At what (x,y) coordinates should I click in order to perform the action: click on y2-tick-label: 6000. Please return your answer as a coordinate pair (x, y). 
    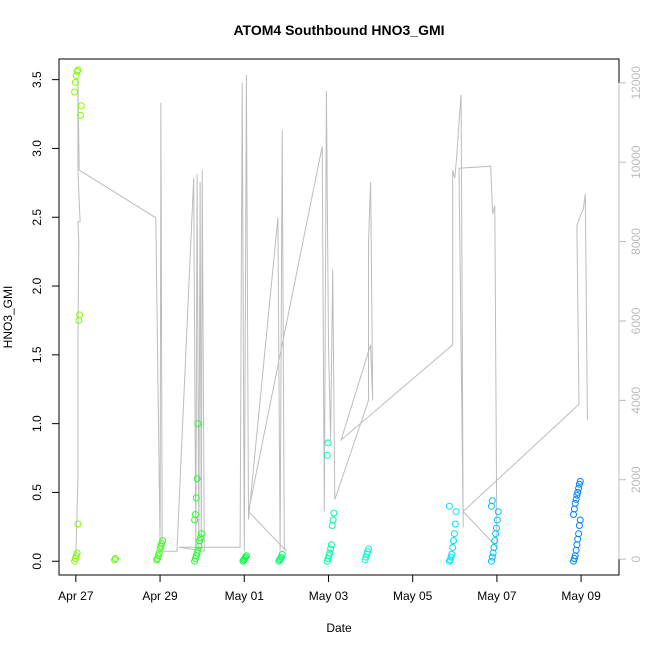
    Looking at the image, I should click on (636, 320).